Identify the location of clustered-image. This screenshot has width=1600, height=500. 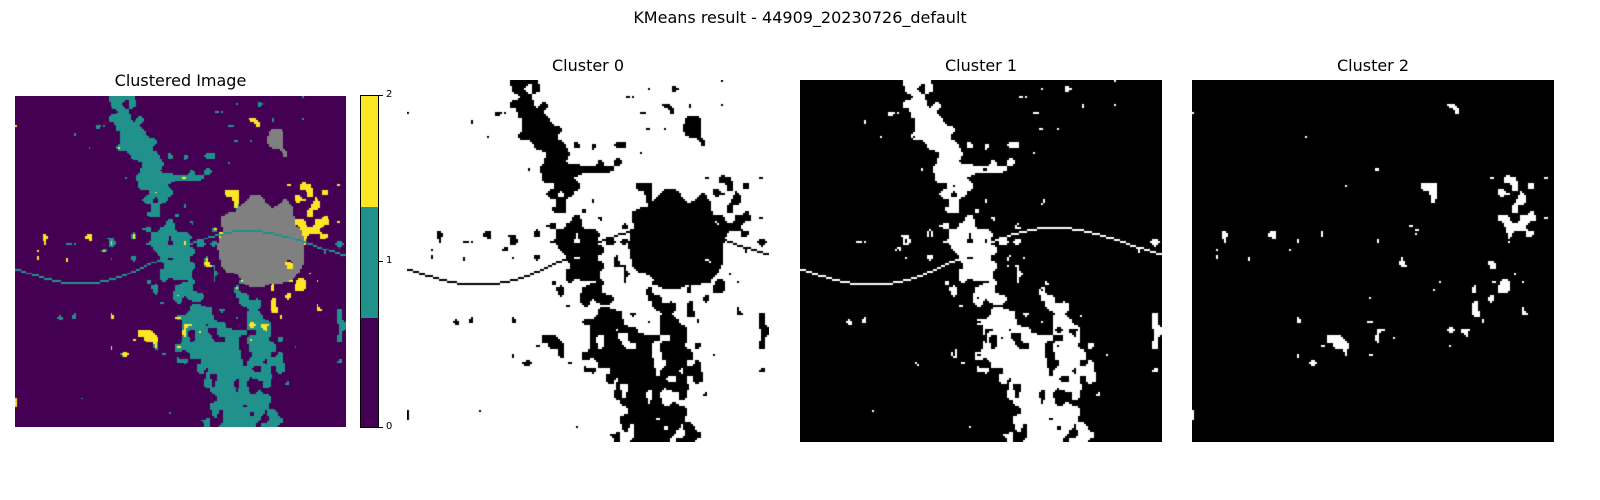
(180, 261).